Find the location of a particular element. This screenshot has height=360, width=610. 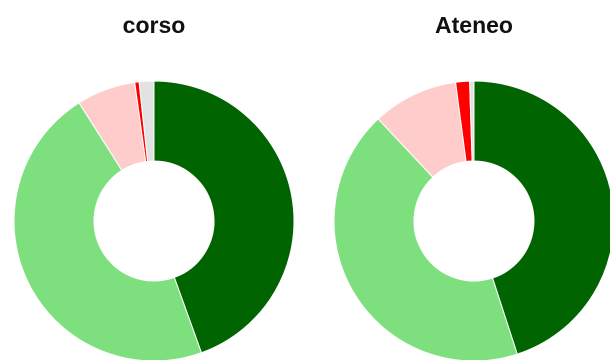

chart-title-corso: corso is located at coordinates (154, 25).